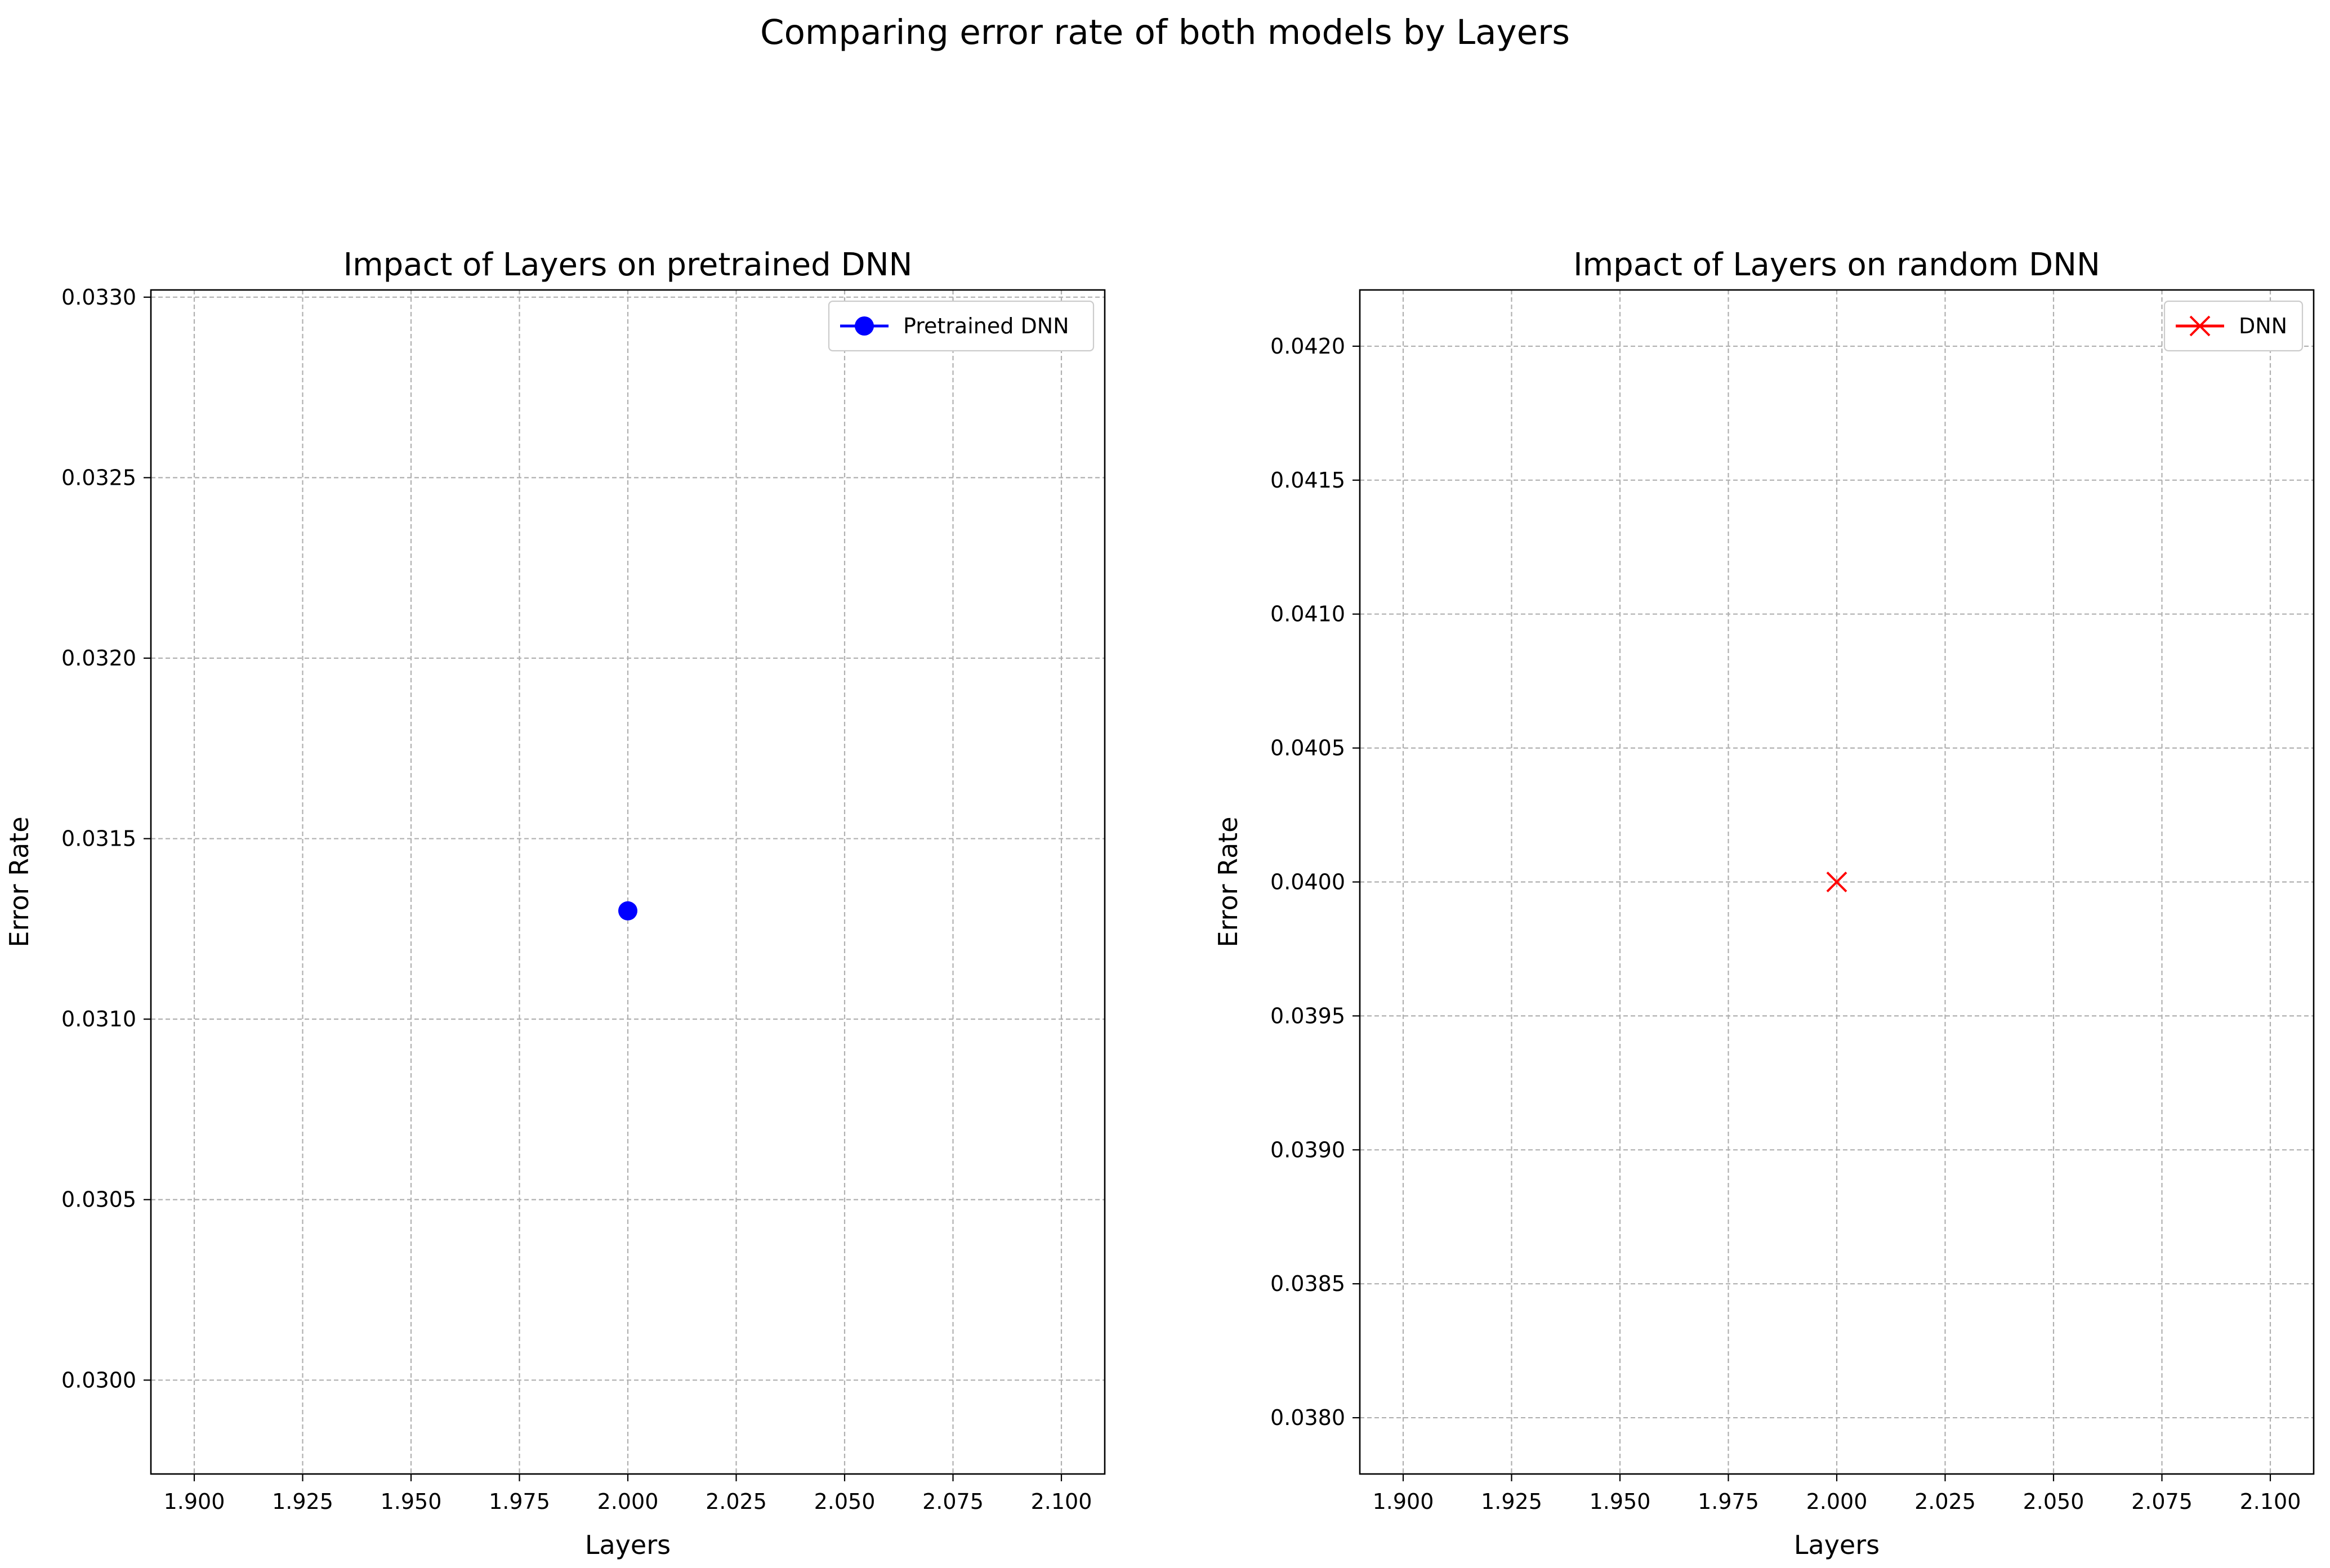 This screenshot has height=1568, width=2330. I want to click on y-tick-label: 0.0400, so click(1308, 882).